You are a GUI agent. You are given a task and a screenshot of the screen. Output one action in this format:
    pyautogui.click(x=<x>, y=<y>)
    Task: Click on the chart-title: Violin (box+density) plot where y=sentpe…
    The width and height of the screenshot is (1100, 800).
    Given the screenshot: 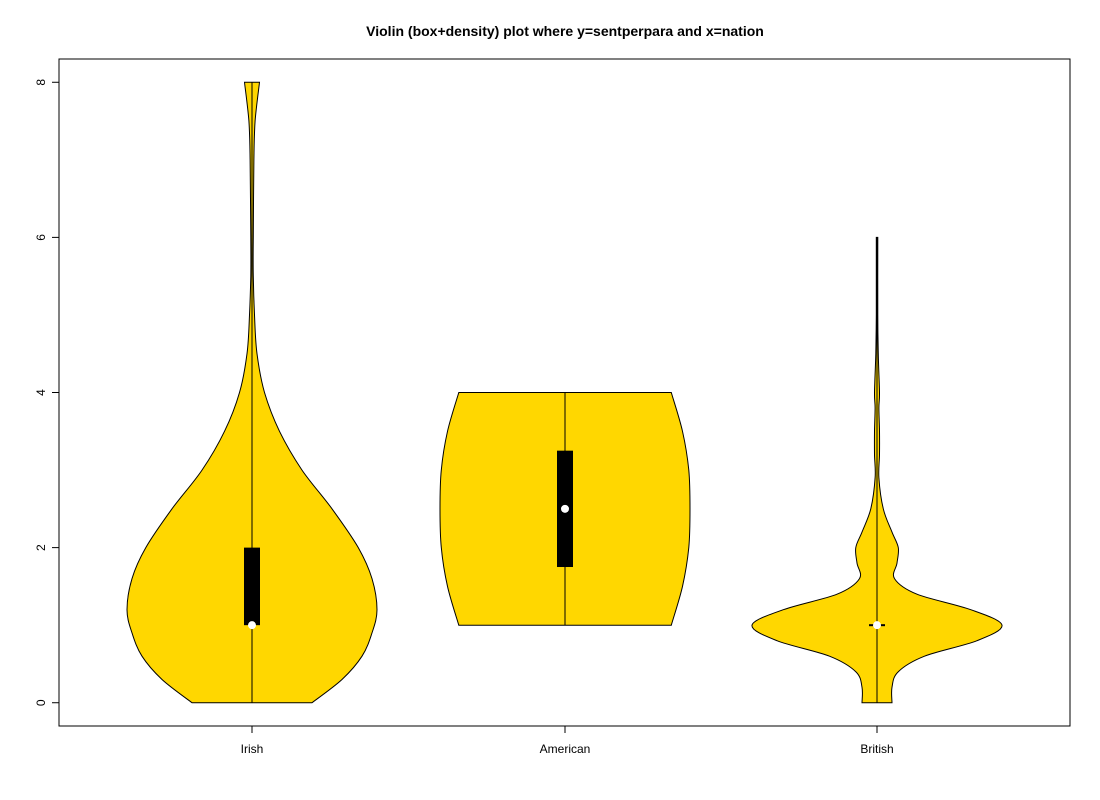 What is the action you would take?
    pyautogui.click(x=565, y=31)
    